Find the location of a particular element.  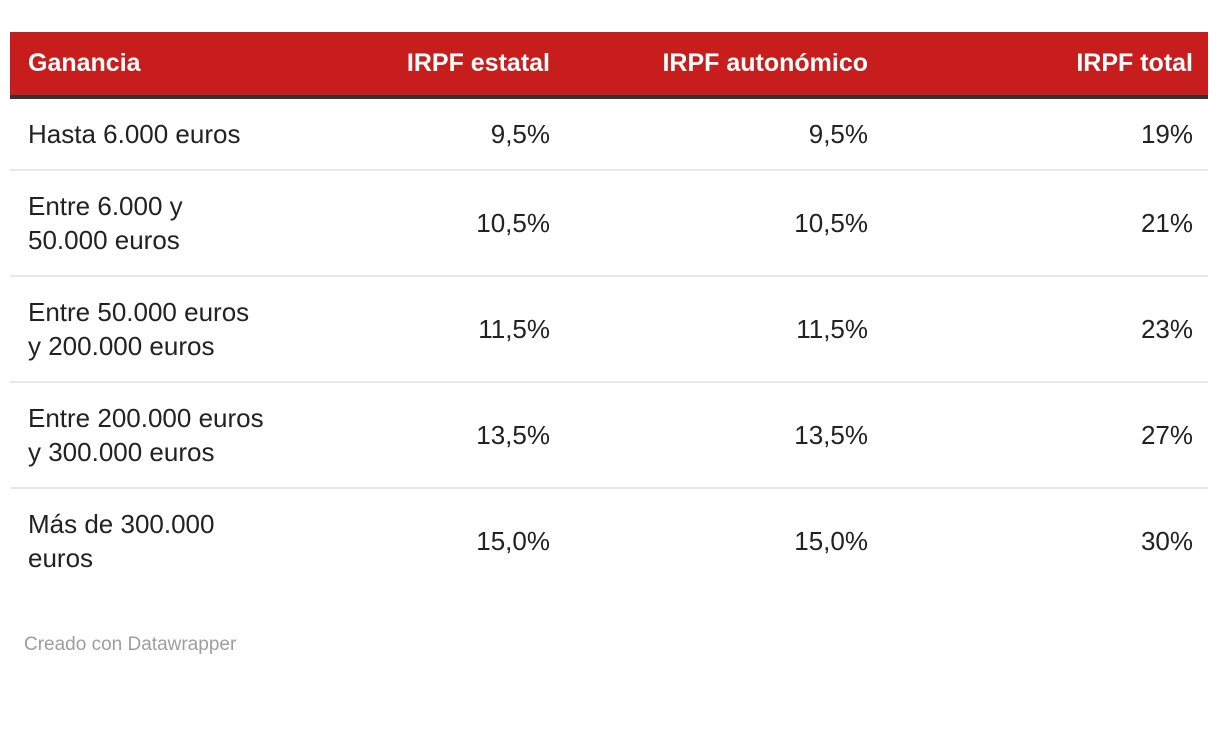

cell-irpf-estatal: 15,0% is located at coordinates (513, 541).